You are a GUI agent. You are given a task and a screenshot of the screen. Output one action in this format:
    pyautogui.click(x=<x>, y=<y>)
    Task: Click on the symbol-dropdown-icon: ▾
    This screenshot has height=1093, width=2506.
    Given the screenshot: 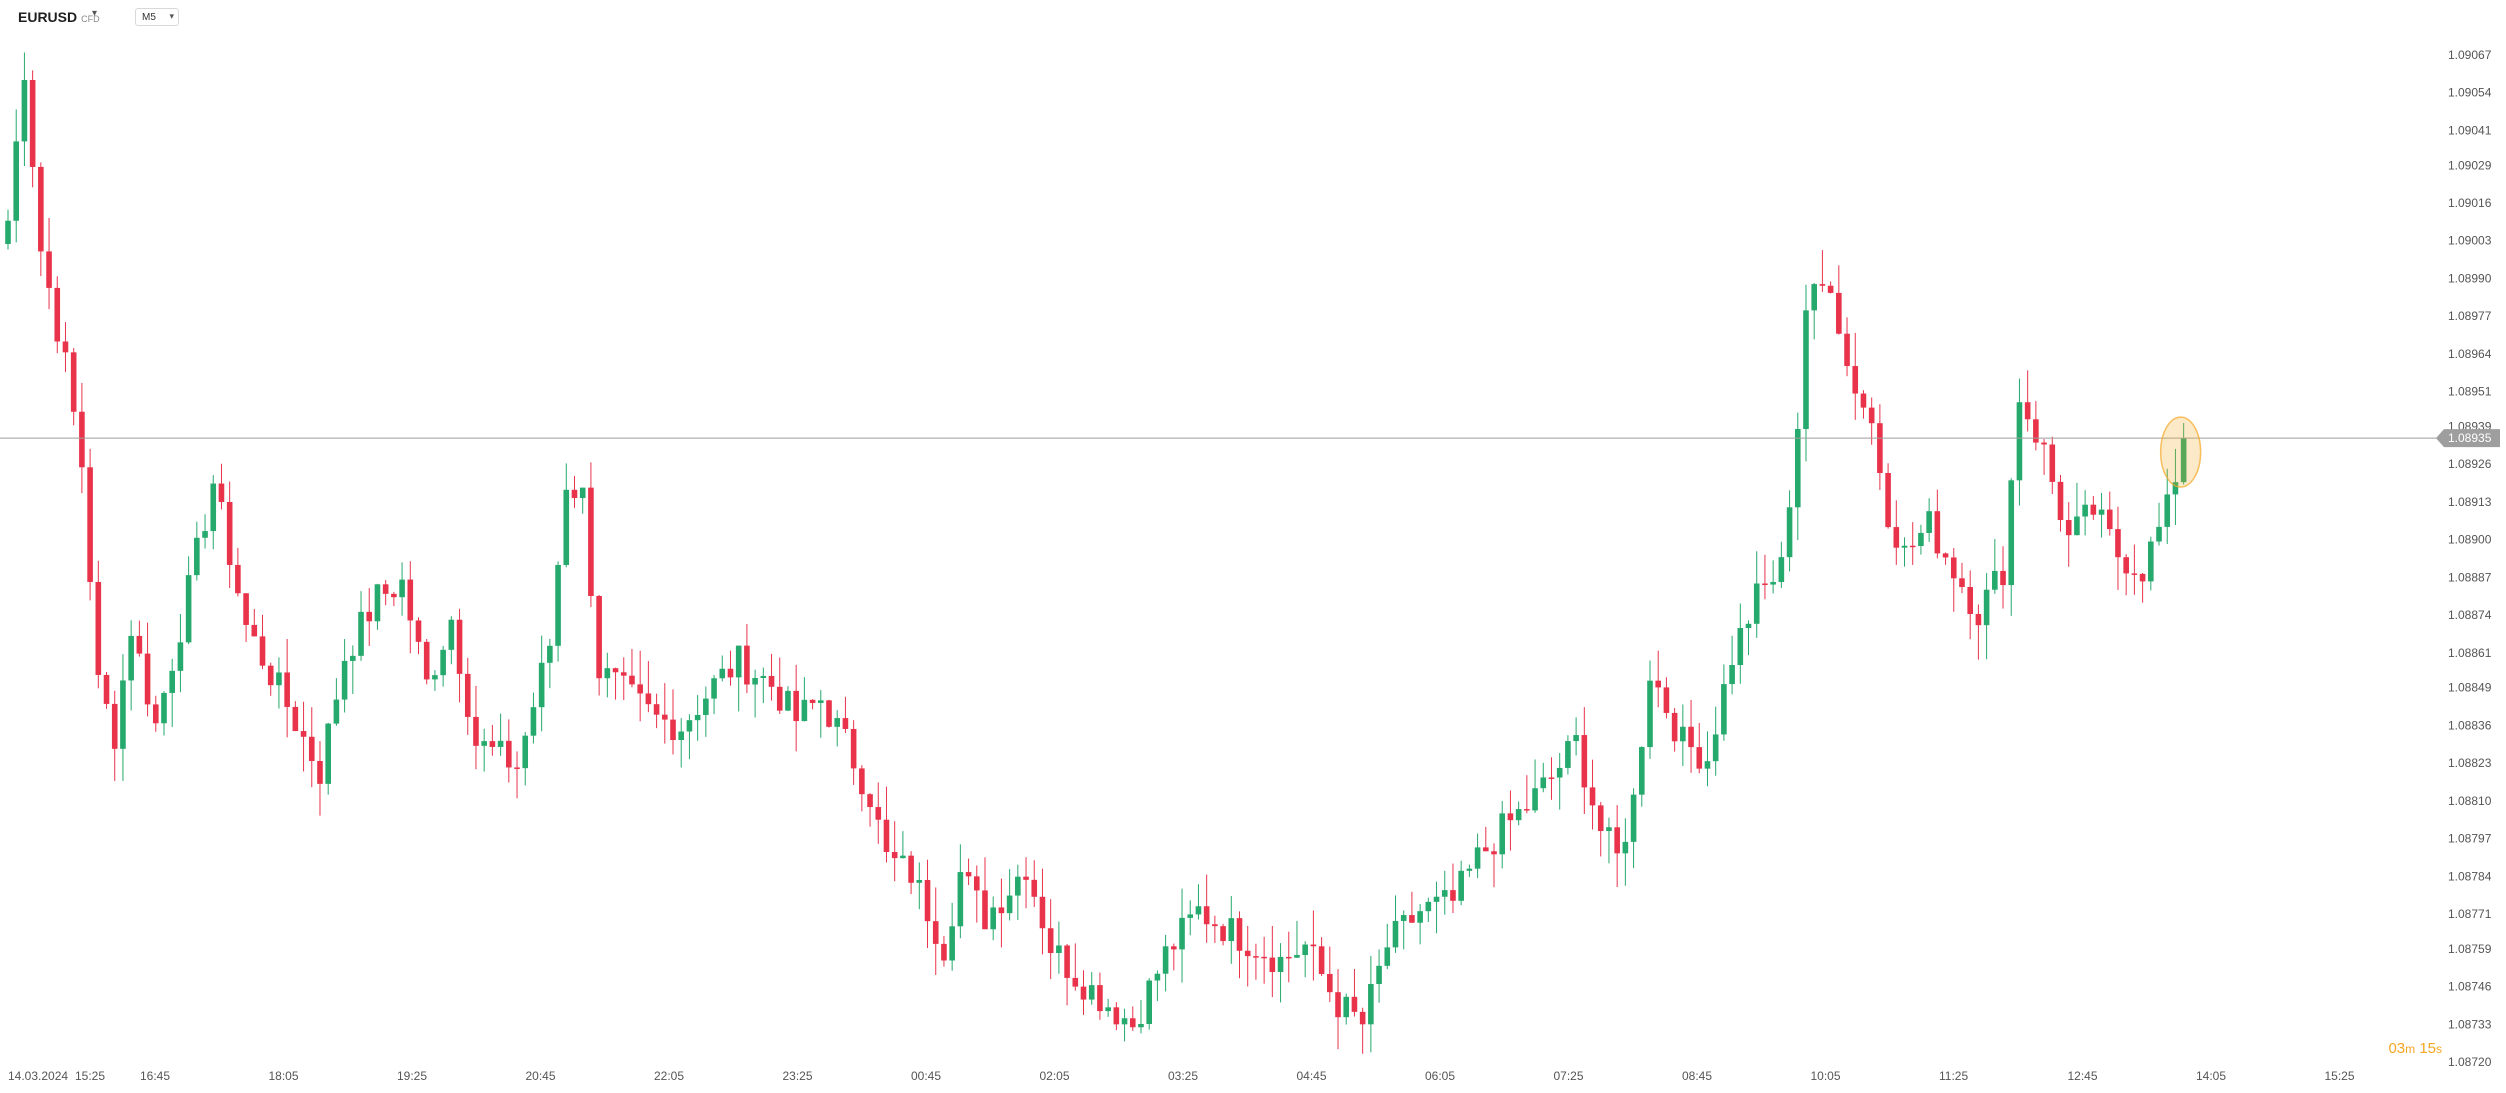 What is the action you would take?
    pyautogui.click(x=95, y=13)
    